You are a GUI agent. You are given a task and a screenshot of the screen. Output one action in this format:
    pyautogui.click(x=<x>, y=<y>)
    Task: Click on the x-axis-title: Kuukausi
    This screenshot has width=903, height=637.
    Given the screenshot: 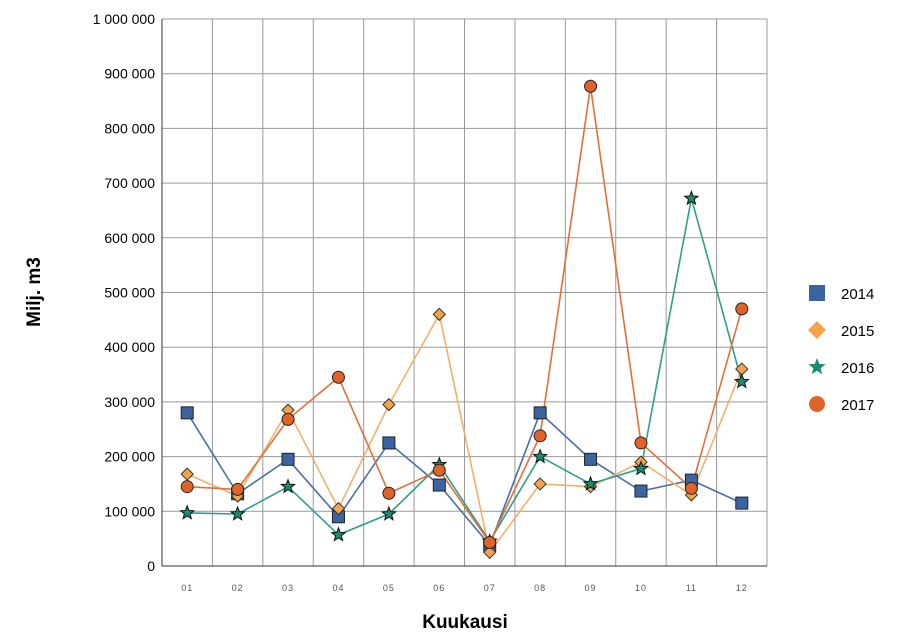 What is the action you would take?
    pyautogui.click(x=465, y=622)
    